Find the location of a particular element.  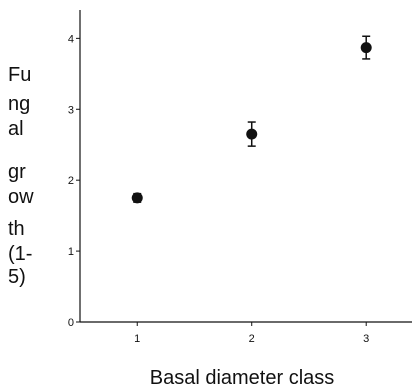

y-tick-label: 3 is located at coordinates (71, 110).